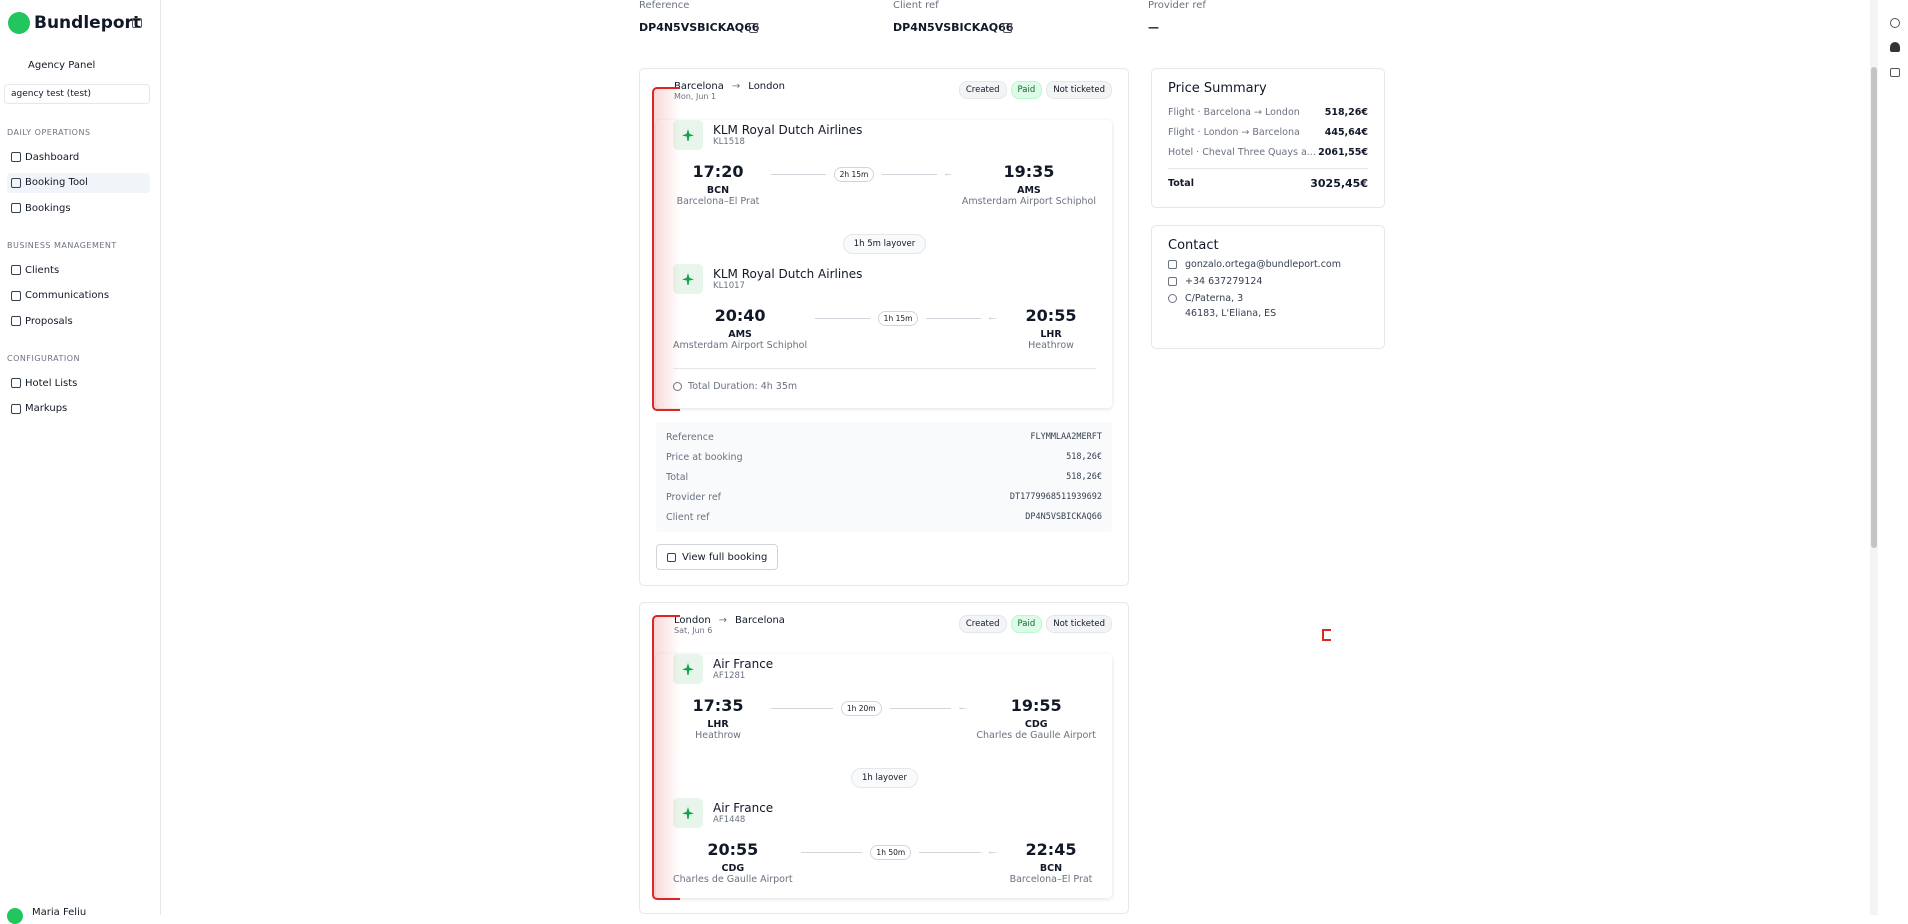 This screenshot has width=1908, height=924. I want to click on nav-item: Markups, so click(78, 409).